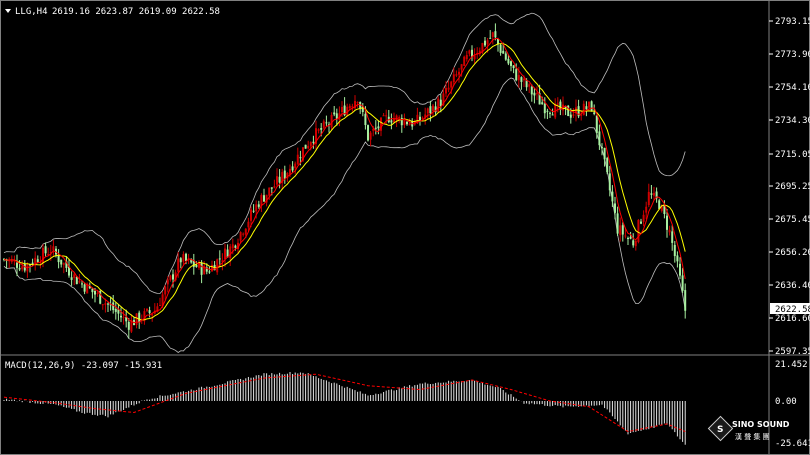 The width and height of the screenshot is (810, 455). What do you see at coordinates (786, 402) in the screenshot?
I see `macd-tick-label: 0.00` at bounding box center [786, 402].